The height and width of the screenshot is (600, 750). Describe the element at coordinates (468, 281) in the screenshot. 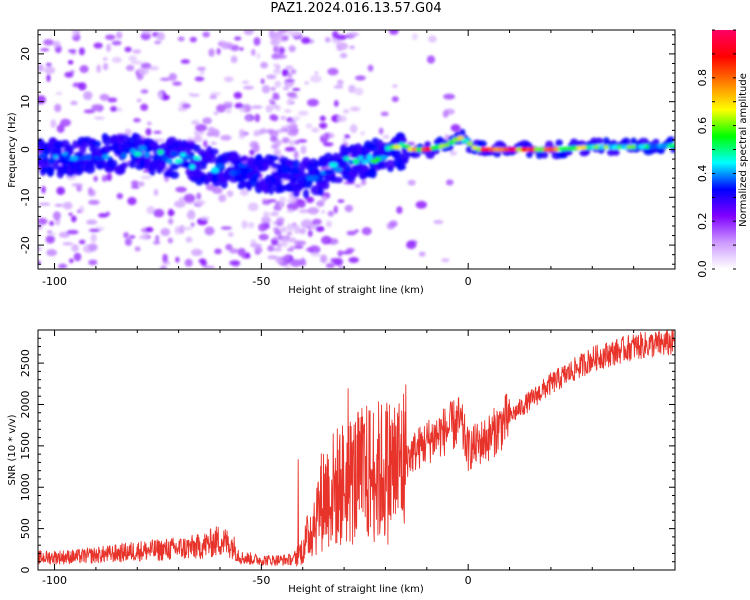

I see `x-tick-label: 0` at that location.